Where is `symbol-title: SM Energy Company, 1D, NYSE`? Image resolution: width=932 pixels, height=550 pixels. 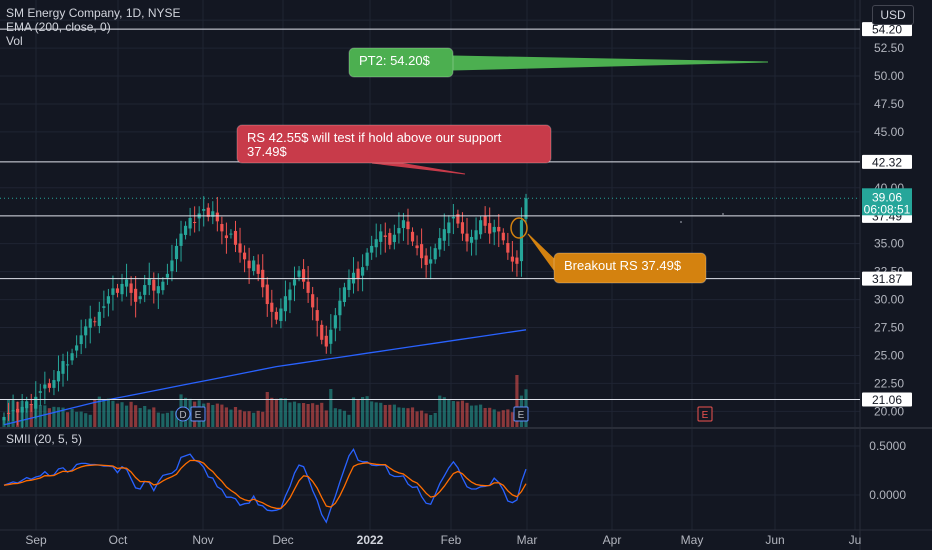 symbol-title: SM Energy Company, 1D, NYSE is located at coordinates (93, 13).